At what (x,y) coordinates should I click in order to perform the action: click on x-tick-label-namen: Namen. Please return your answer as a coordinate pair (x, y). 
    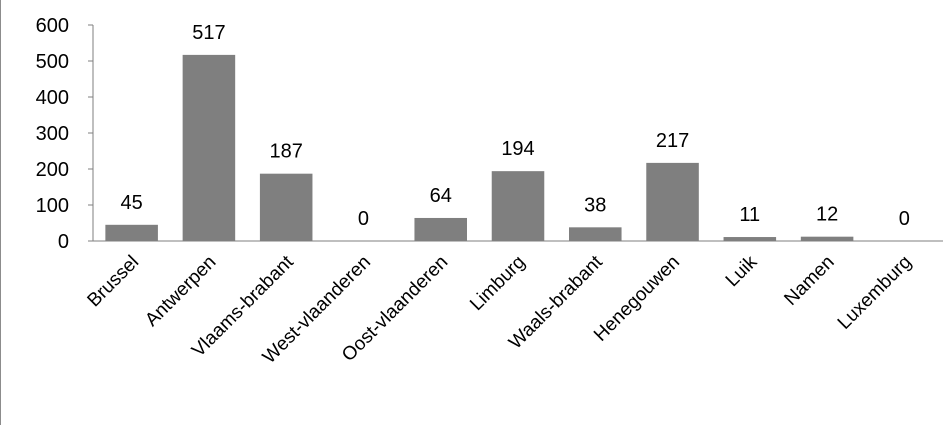
    Looking at the image, I should click on (809, 281).